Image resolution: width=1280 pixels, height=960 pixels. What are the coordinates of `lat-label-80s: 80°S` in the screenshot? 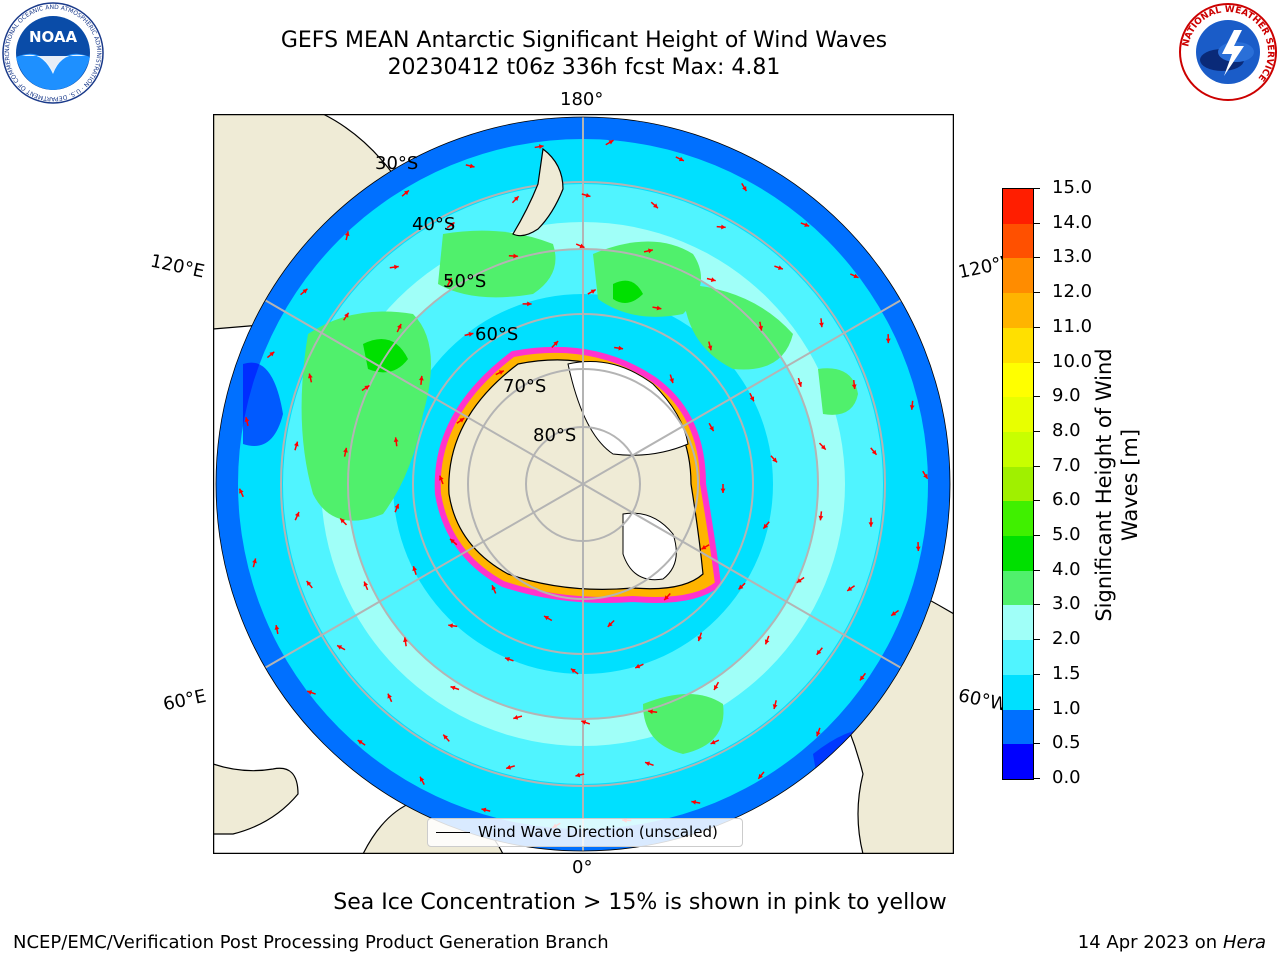 It's located at (554, 435).